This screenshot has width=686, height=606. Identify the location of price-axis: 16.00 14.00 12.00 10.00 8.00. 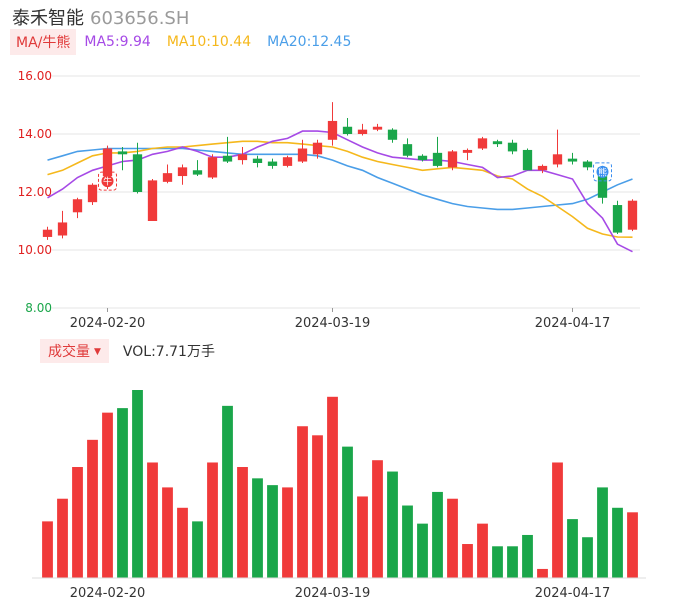
(35, 192).